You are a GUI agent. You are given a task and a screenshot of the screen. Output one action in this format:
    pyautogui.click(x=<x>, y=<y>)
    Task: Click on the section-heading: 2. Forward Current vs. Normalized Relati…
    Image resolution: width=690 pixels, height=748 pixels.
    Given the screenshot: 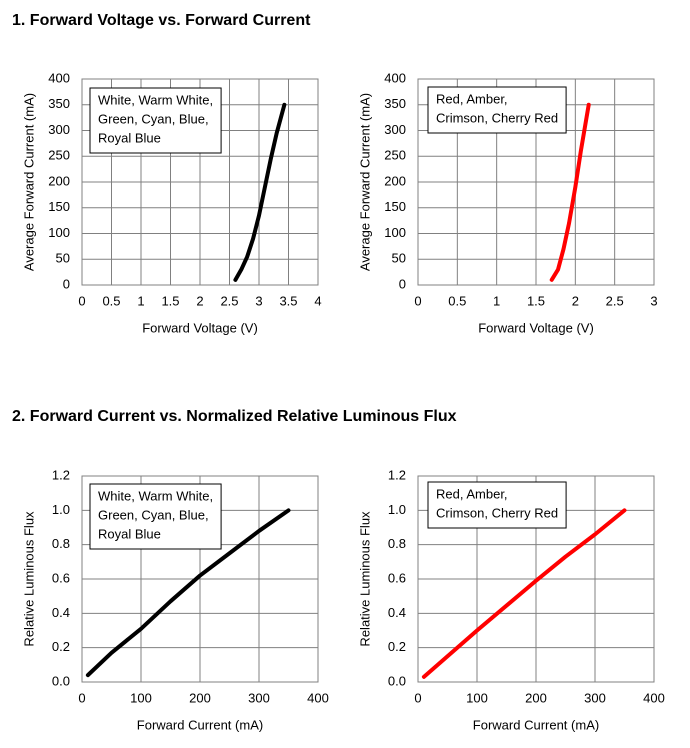 What is the action you would take?
    pyautogui.click(x=234, y=416)
    